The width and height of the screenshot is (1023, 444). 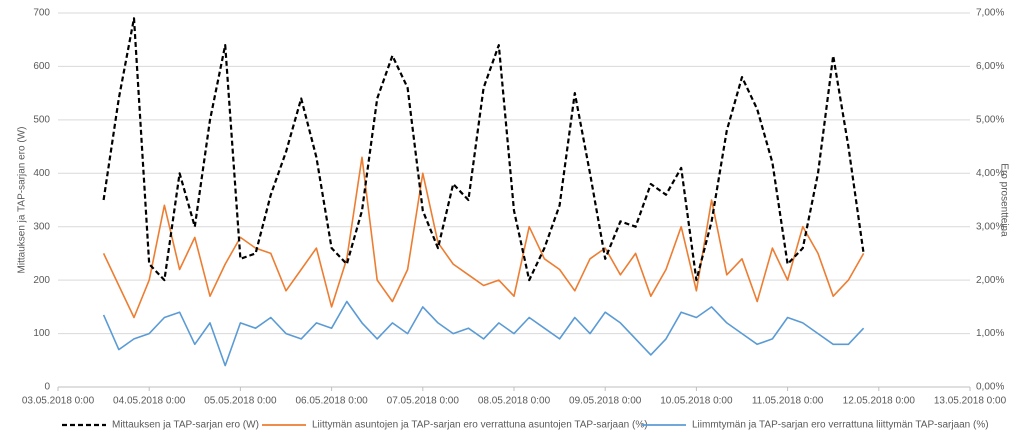 I want to click on y-tick-label: 500, so click(x=41, y=119).